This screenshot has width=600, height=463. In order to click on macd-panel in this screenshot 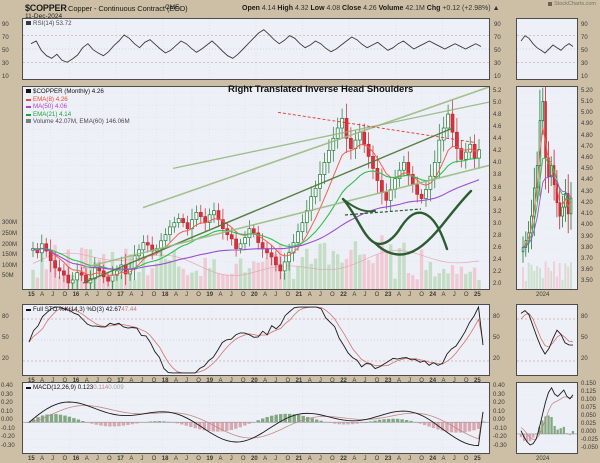, I will do `click(256, 418)`.